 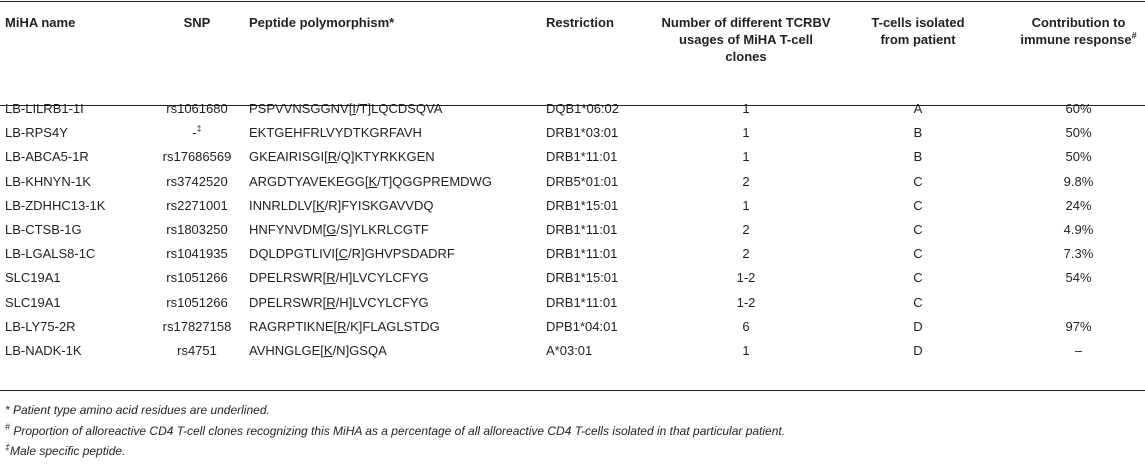 What do you see at coordinates (199, 128) in the screenshot?
I see `snp-footnote-mark: ‡` at bounding box center [199, 128].